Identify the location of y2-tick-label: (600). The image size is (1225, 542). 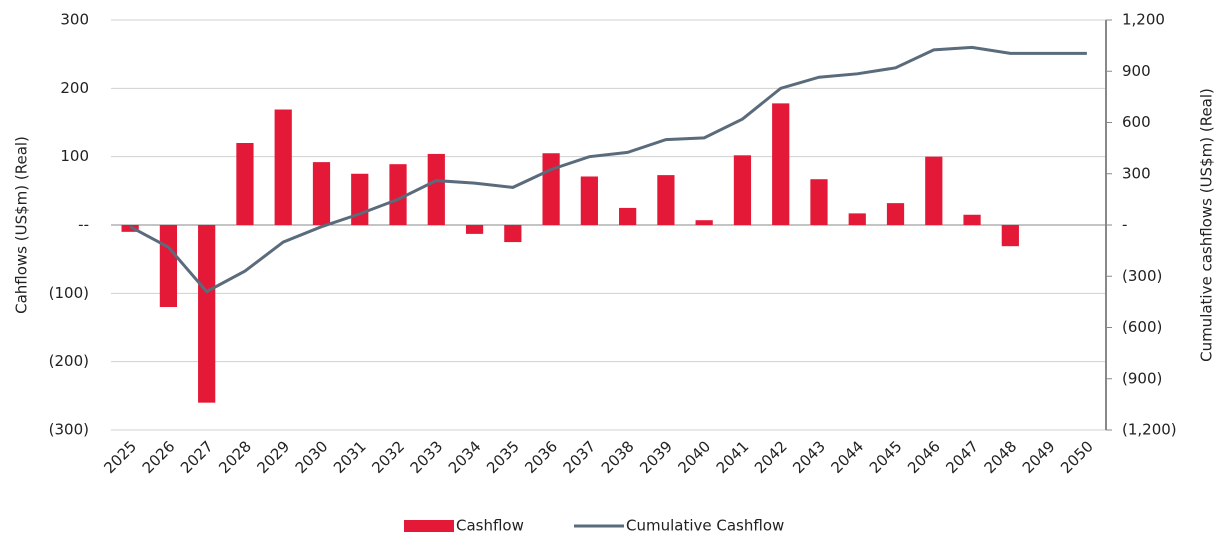
(1142, 327).